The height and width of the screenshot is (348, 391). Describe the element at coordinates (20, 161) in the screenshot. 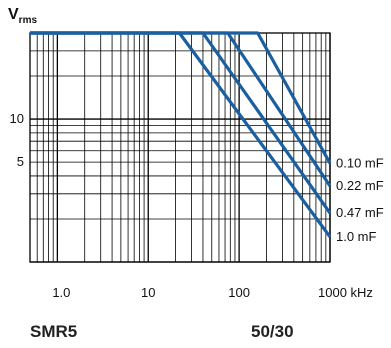

I see `y-tick-label: 5` at that location.